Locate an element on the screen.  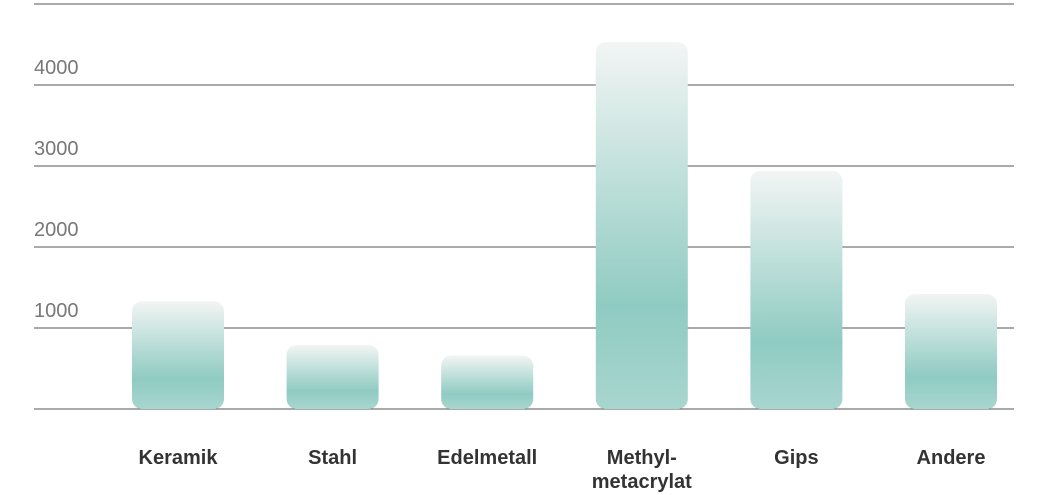
y-tick-label: 4000 is located at coordinates (56, 68).